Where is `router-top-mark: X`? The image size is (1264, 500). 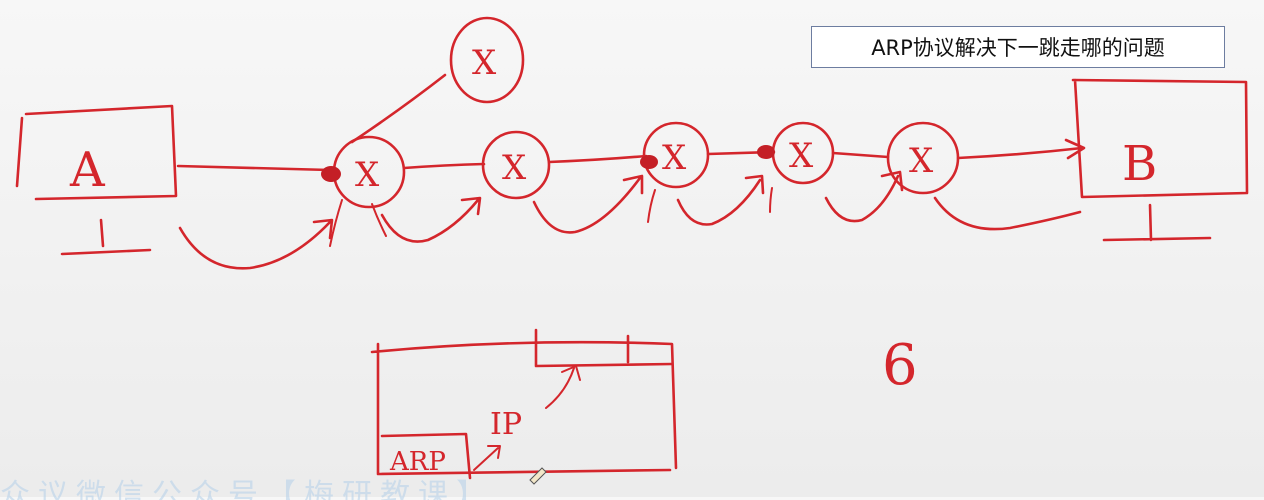 router-top-mark: X is located at coordinates (484, 63).